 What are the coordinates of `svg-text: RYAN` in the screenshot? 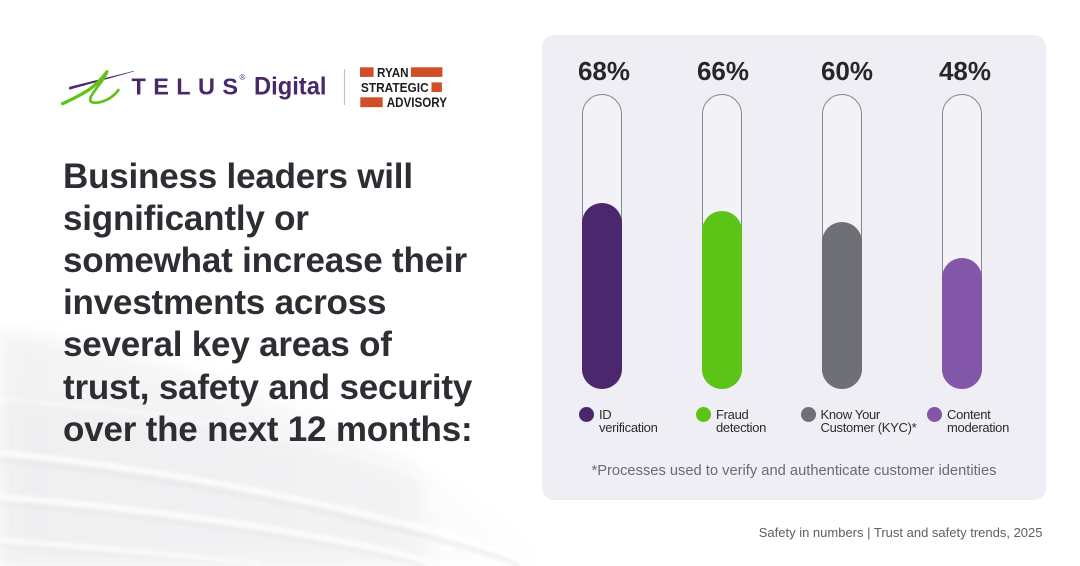 It's located at (393, 72).